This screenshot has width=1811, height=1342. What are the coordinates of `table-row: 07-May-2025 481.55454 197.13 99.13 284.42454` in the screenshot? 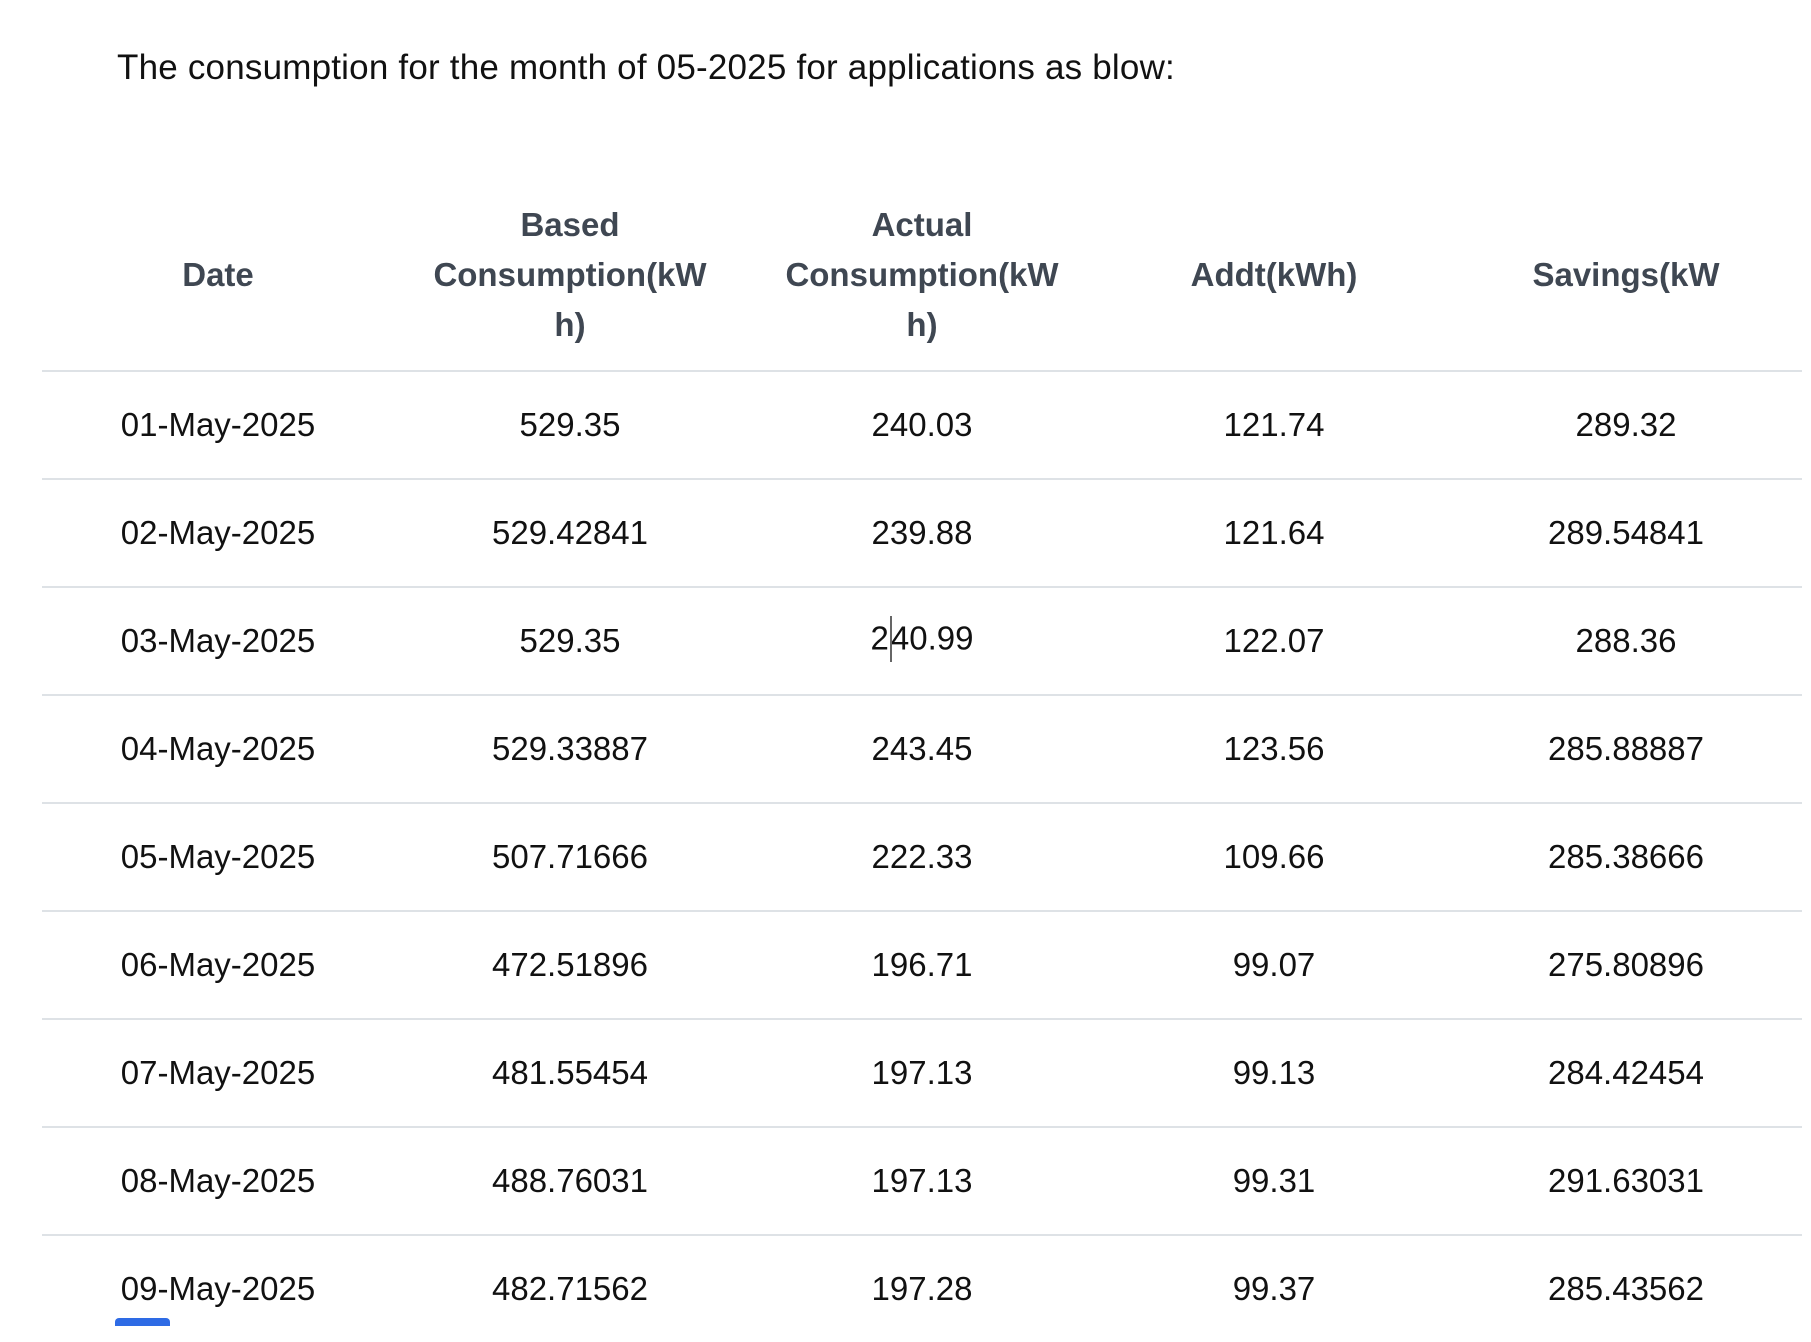 It's located at (922, 1073).